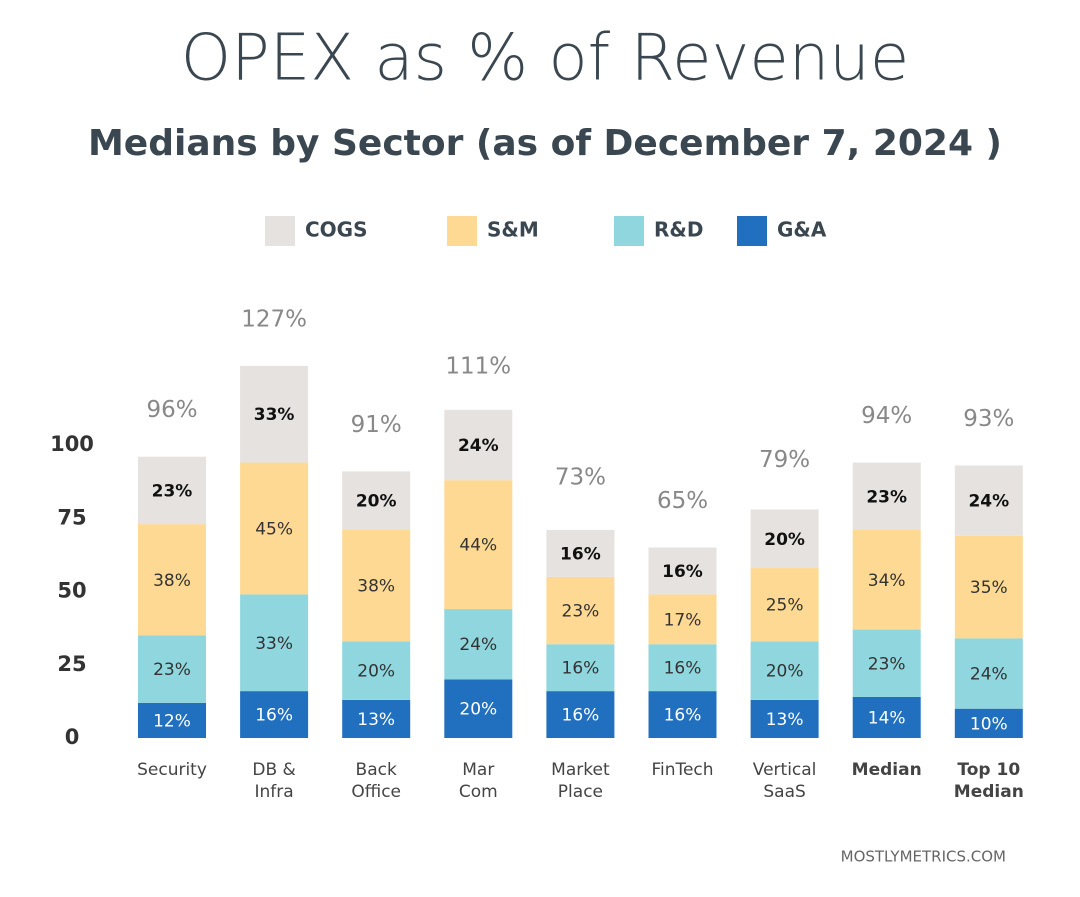  What do you see at coordinates (171, 410) in the screenshot?
I see `total-label: 96%` at bounding box center [171, 410].